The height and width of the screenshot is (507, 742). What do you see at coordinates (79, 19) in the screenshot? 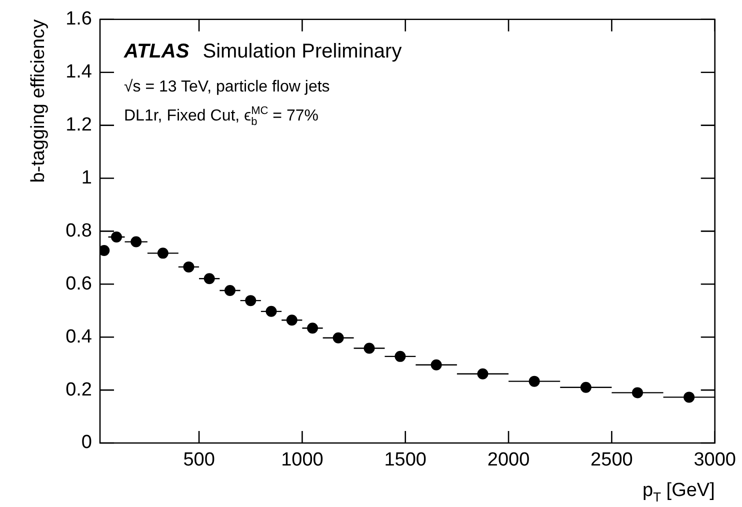
I see `y-tick-label: 1.6` at bounding box center [79, 19].